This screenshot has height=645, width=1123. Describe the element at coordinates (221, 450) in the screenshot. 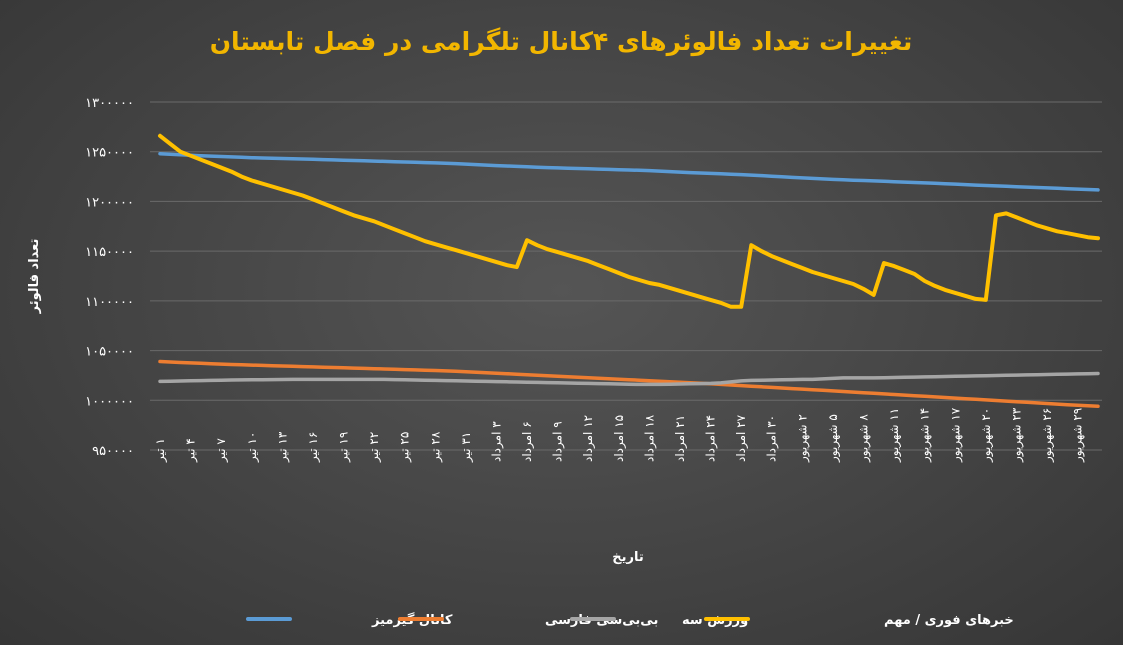

I see `x-tick-label: ۷ تیر` at that location.